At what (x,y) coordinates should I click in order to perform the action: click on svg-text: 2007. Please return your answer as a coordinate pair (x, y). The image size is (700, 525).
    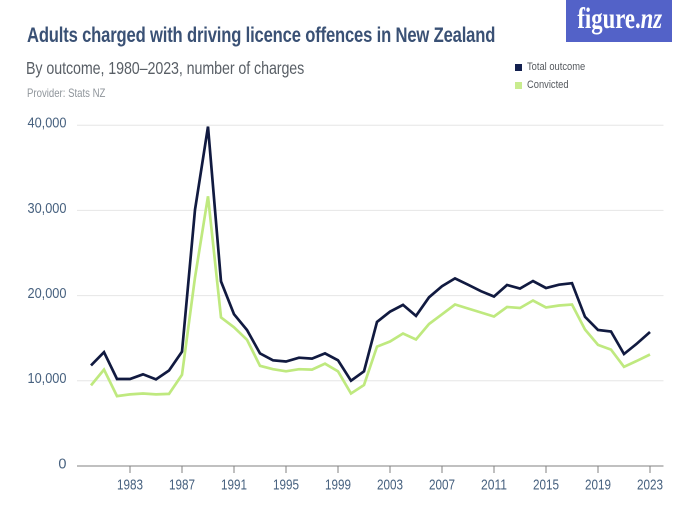
    Looking at the image, I should click on (442, 484).